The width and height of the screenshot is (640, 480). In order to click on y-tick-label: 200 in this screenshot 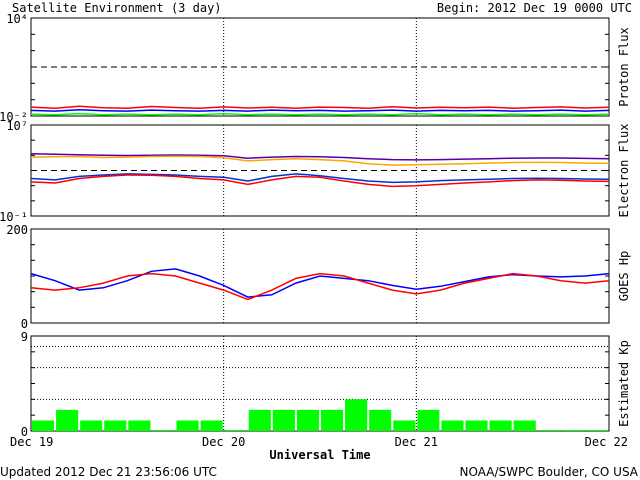, I will do `click(17, 230)`.